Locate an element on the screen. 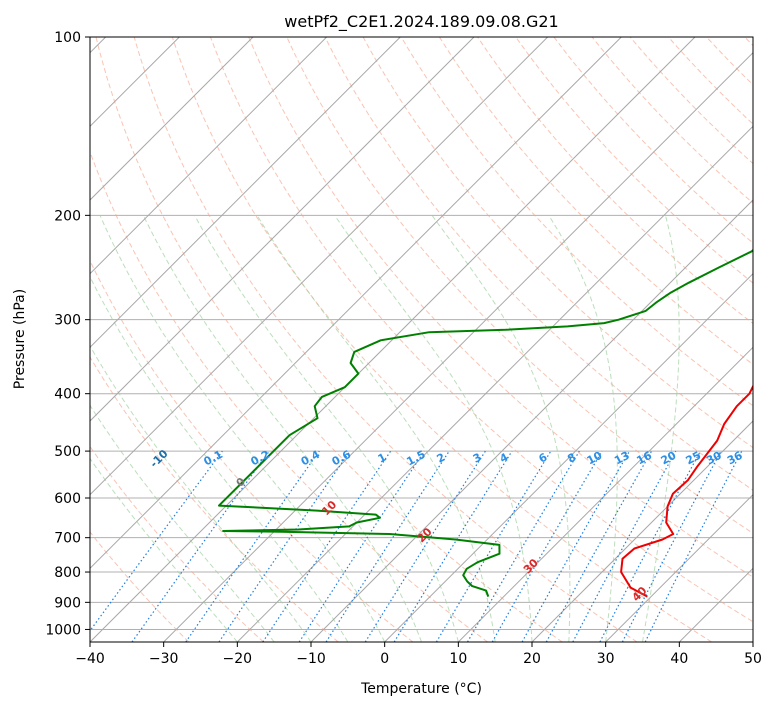 The image size is (775, 708). y-tick-label: 600 is located at coordinates (67, 499).